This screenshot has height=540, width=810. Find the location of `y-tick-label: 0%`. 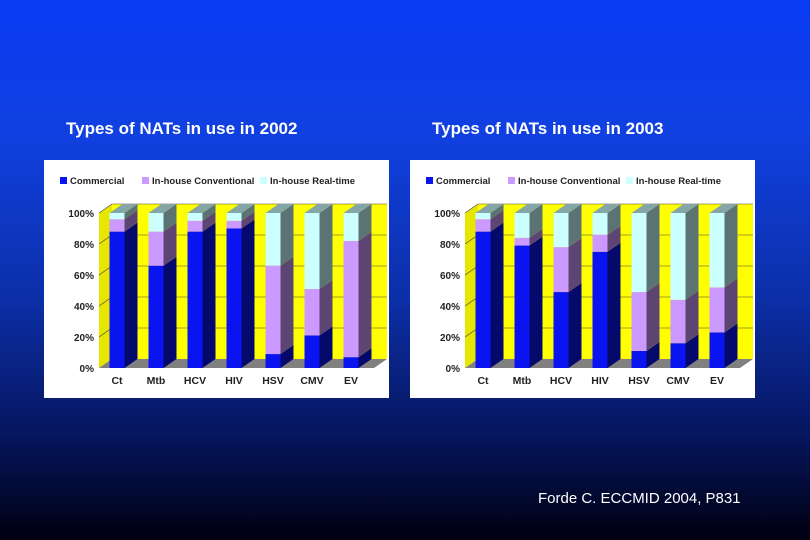

y-tick-label: 0% is located at coordinates (87, 369).